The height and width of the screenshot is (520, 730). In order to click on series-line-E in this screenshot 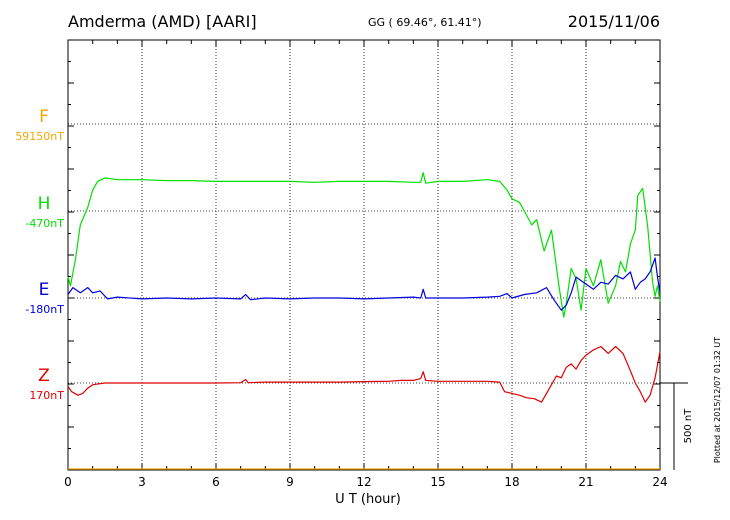, I will do `click(364, 284)`.